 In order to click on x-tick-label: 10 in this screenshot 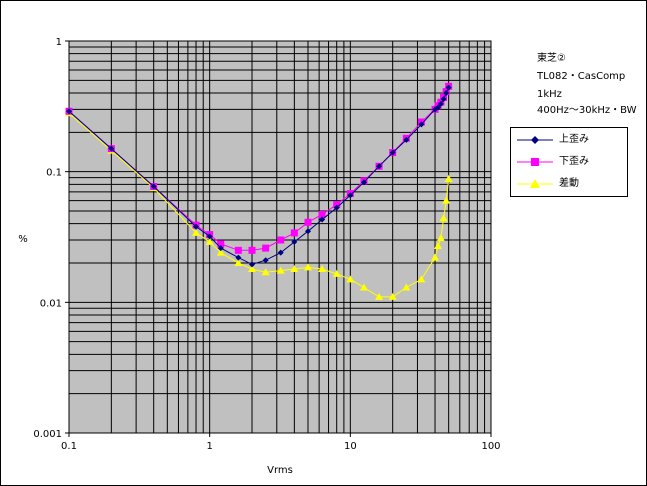, I will do `click(350, 446)`.